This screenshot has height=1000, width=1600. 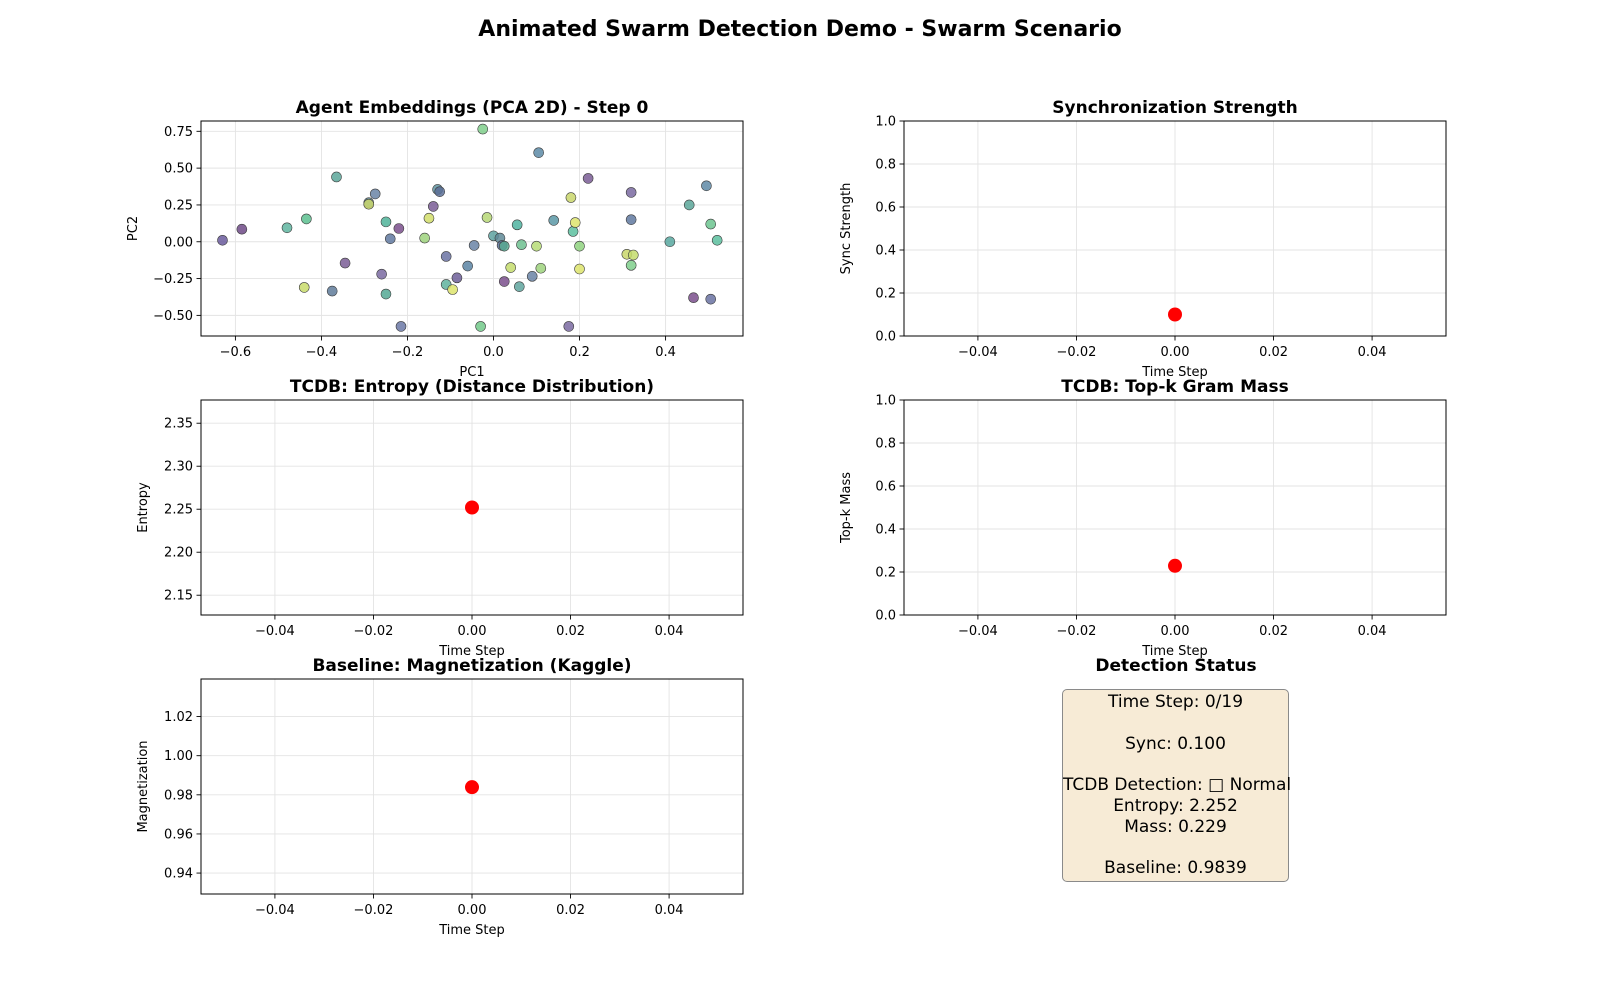 I want to click on chart-title: Synchronization Strength, so click(x=1174, y=108).